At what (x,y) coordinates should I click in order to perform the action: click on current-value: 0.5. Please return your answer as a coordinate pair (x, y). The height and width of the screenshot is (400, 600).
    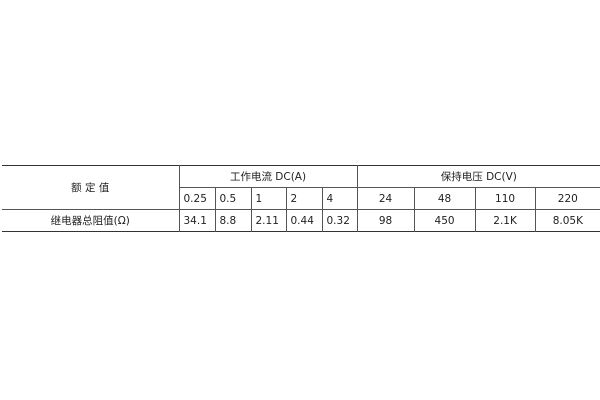
    Looking at the image, I should click on (233, 198).